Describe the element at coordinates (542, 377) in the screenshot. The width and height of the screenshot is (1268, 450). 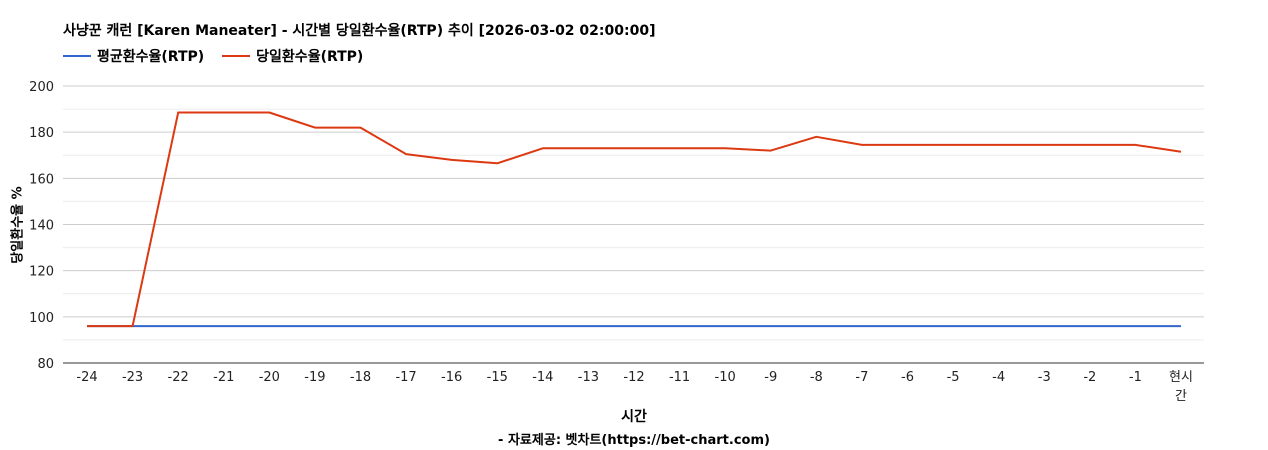
I see `x-tick-label: -14` at that location.